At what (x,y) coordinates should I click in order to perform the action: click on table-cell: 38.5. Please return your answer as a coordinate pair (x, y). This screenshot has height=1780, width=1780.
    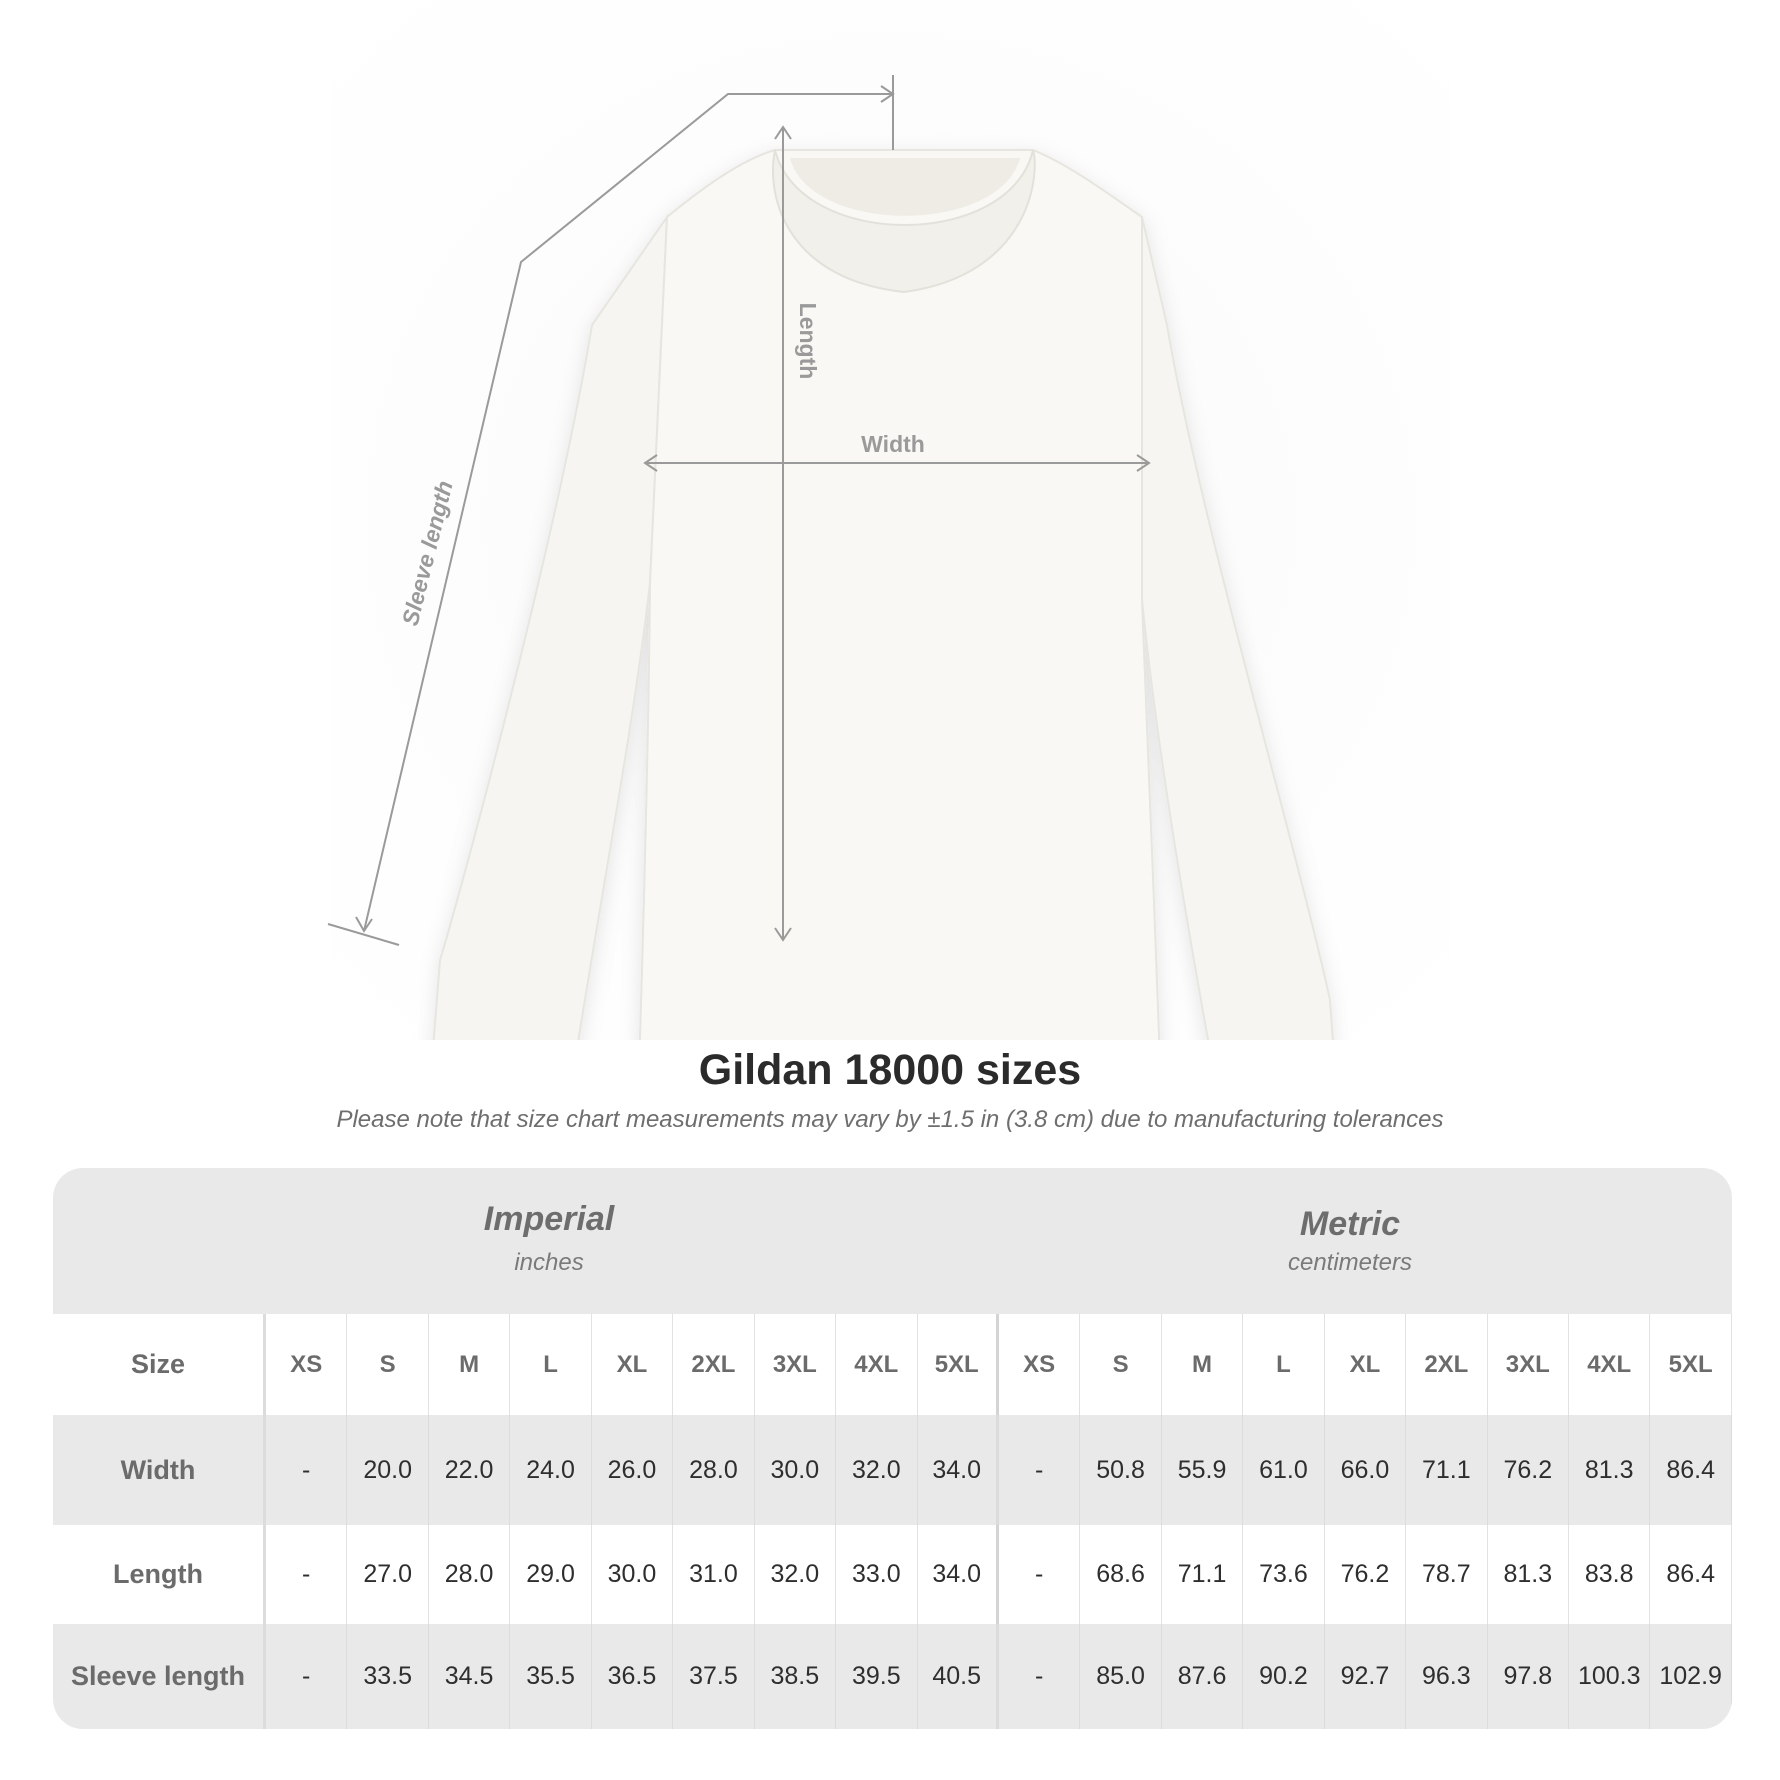
    Looking at the image, I should click on (796, 1676).